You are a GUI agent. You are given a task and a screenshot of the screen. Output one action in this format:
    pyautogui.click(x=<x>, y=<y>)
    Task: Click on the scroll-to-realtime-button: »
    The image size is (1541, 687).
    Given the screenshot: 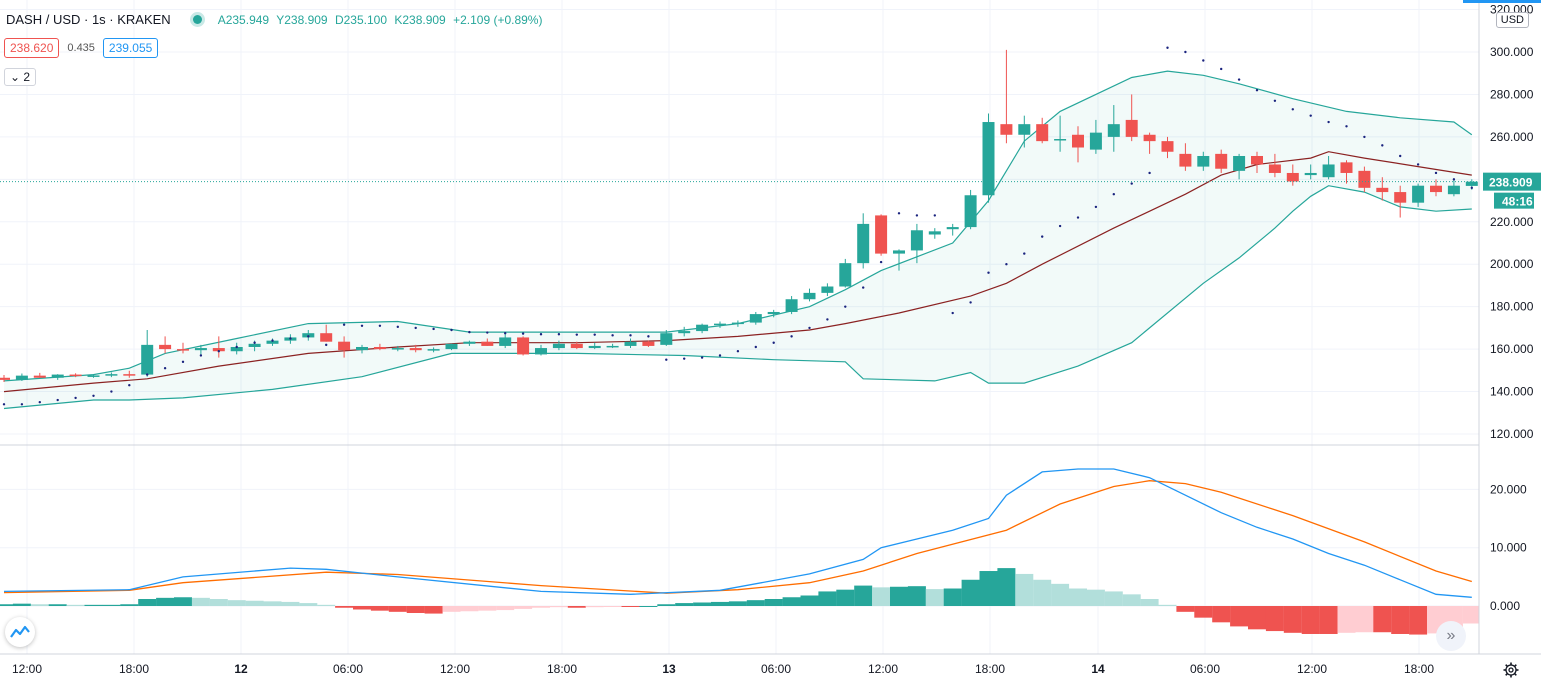 What is the action you would take?
    pyautogui.click(x=1451, y=636)
    